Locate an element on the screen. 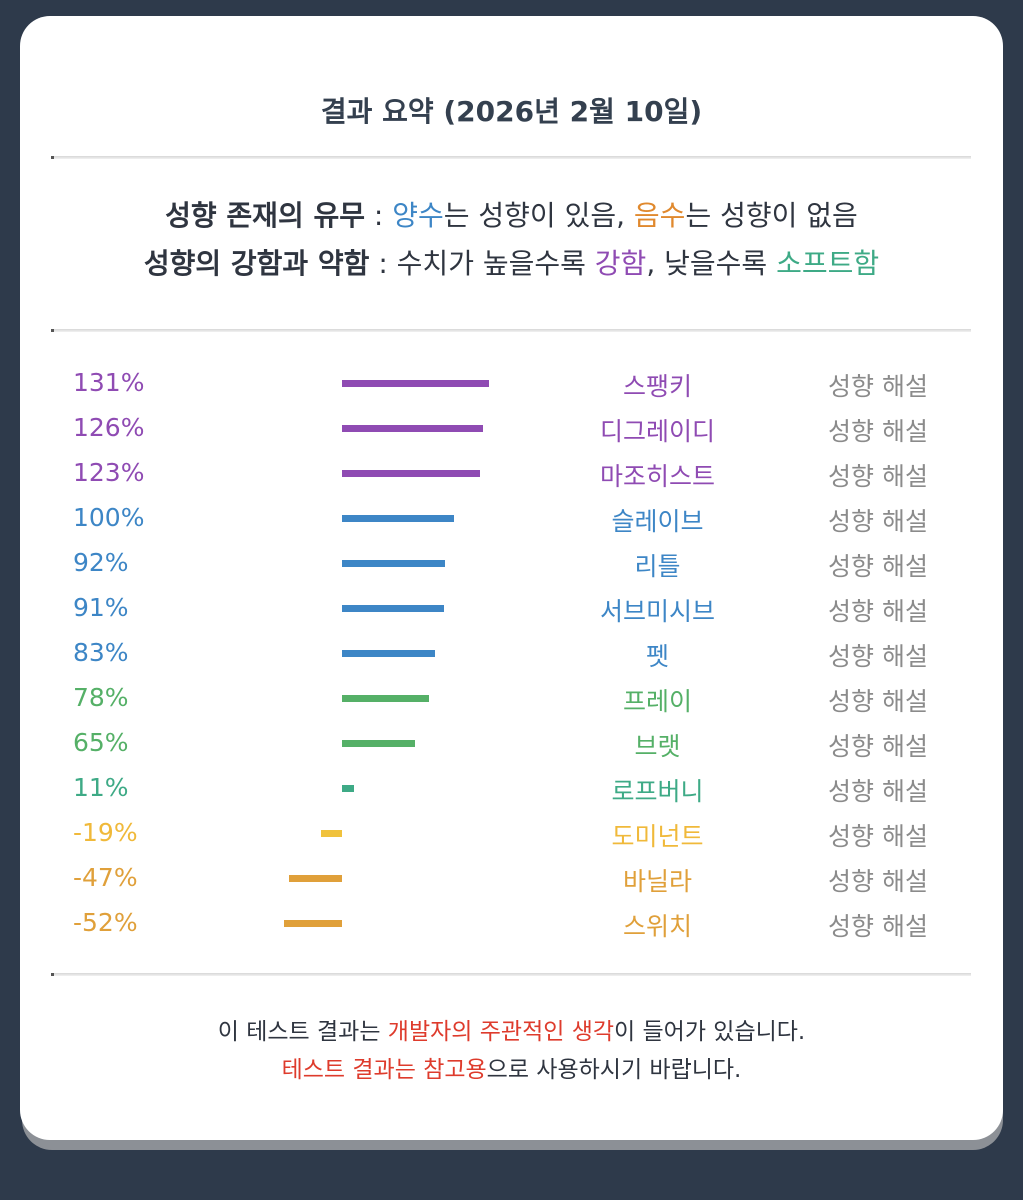 The height and width of the screenshot is (1200, 1023). footer-line-1: 이 테스트 결과는 개발자의 주관적인 생각이 들어가 있습니다. is located at coordinates (511, 1029).